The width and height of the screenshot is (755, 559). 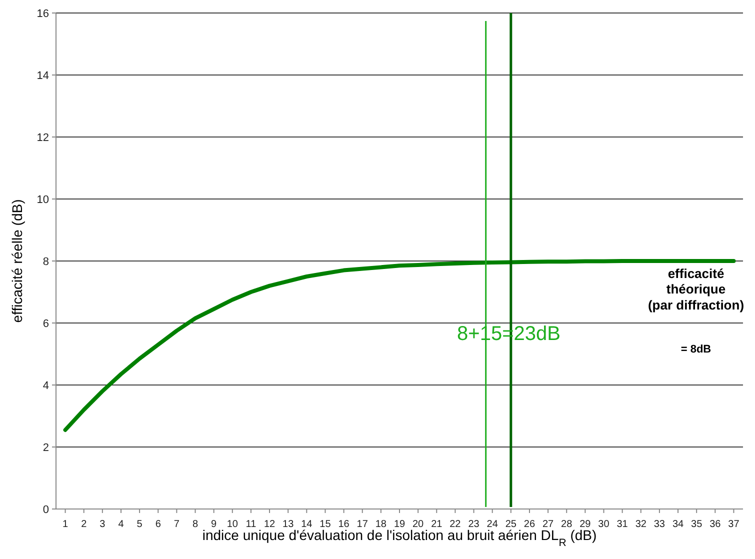 I want to click on x-tick-label: 6, so click(x=158, y=524).